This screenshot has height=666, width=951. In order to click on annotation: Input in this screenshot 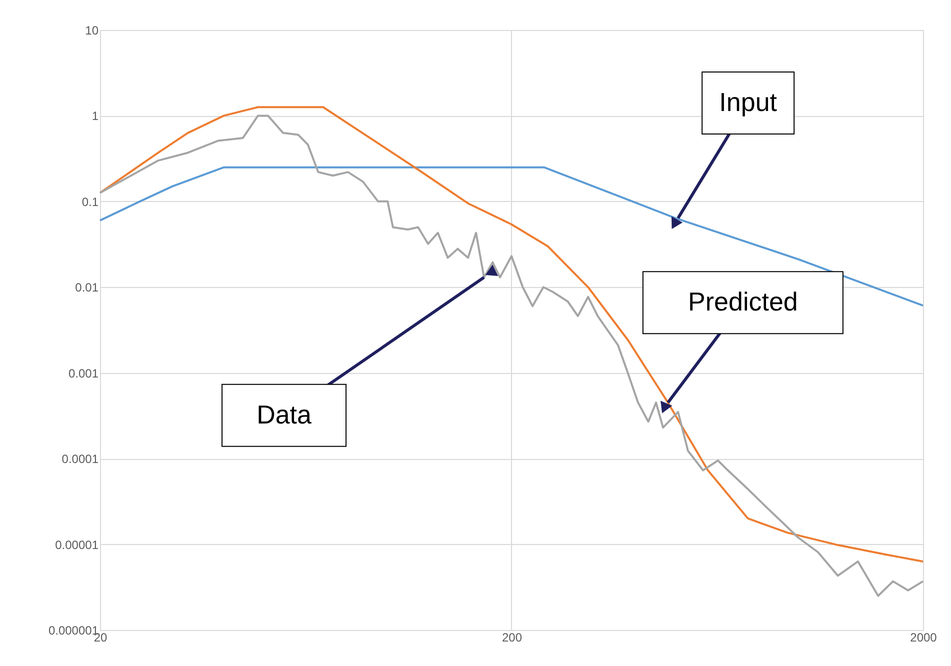, I will do `click(748, 102)`.